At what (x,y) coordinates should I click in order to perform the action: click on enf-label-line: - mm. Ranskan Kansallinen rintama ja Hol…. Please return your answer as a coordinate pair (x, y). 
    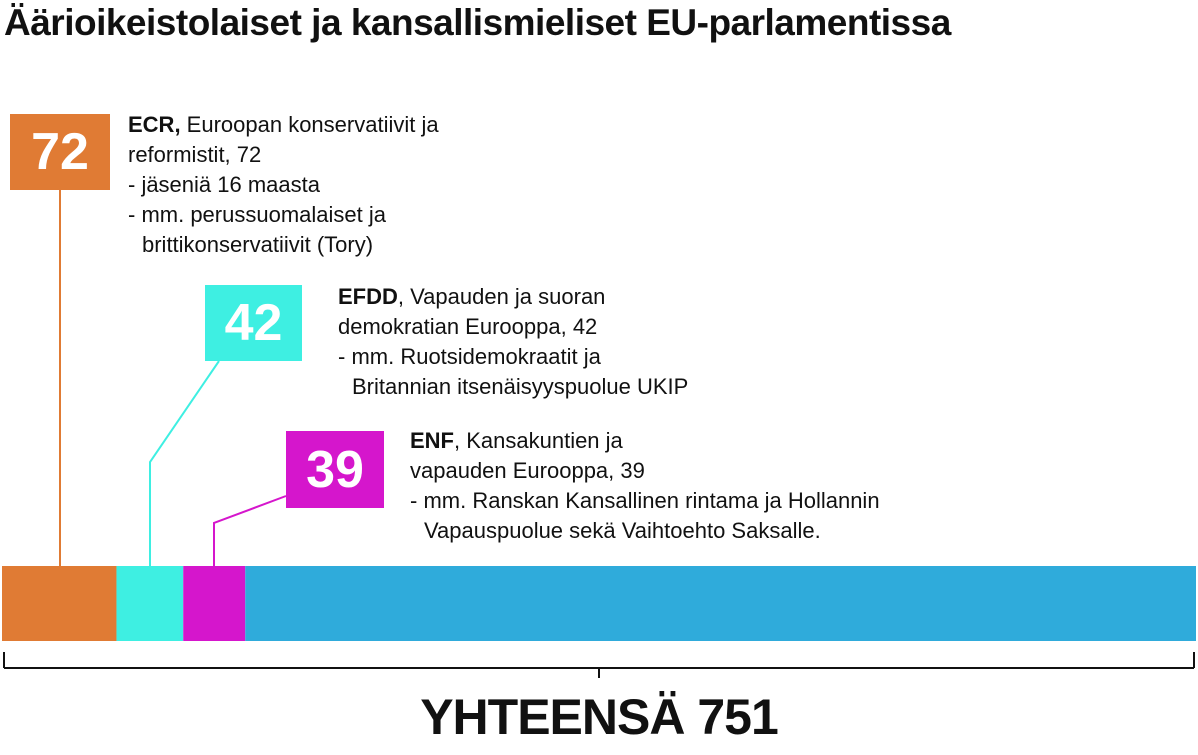
    Looking at the image, I should click on (645, 501).